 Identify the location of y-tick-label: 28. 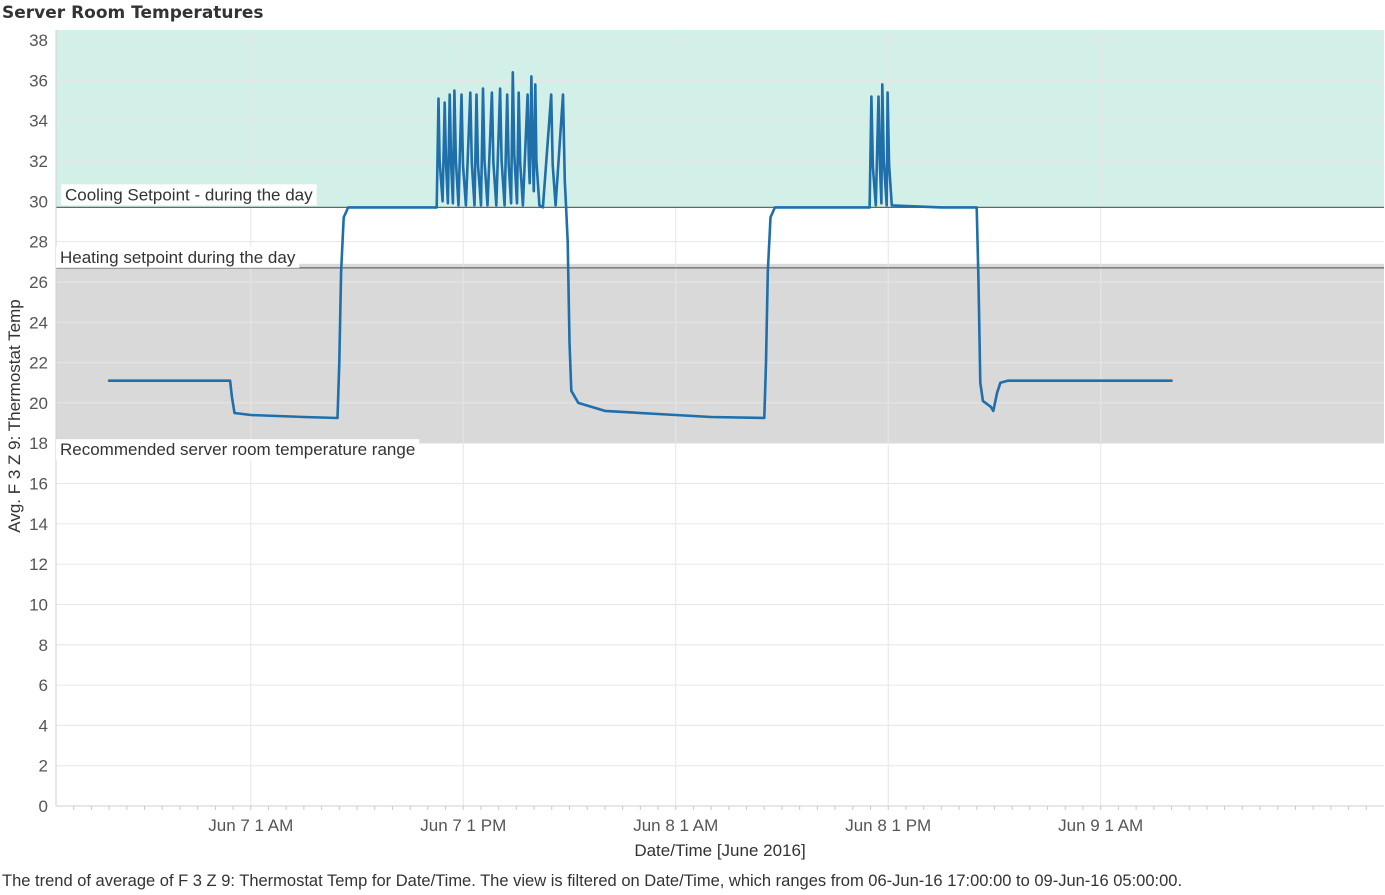
(38, 242).